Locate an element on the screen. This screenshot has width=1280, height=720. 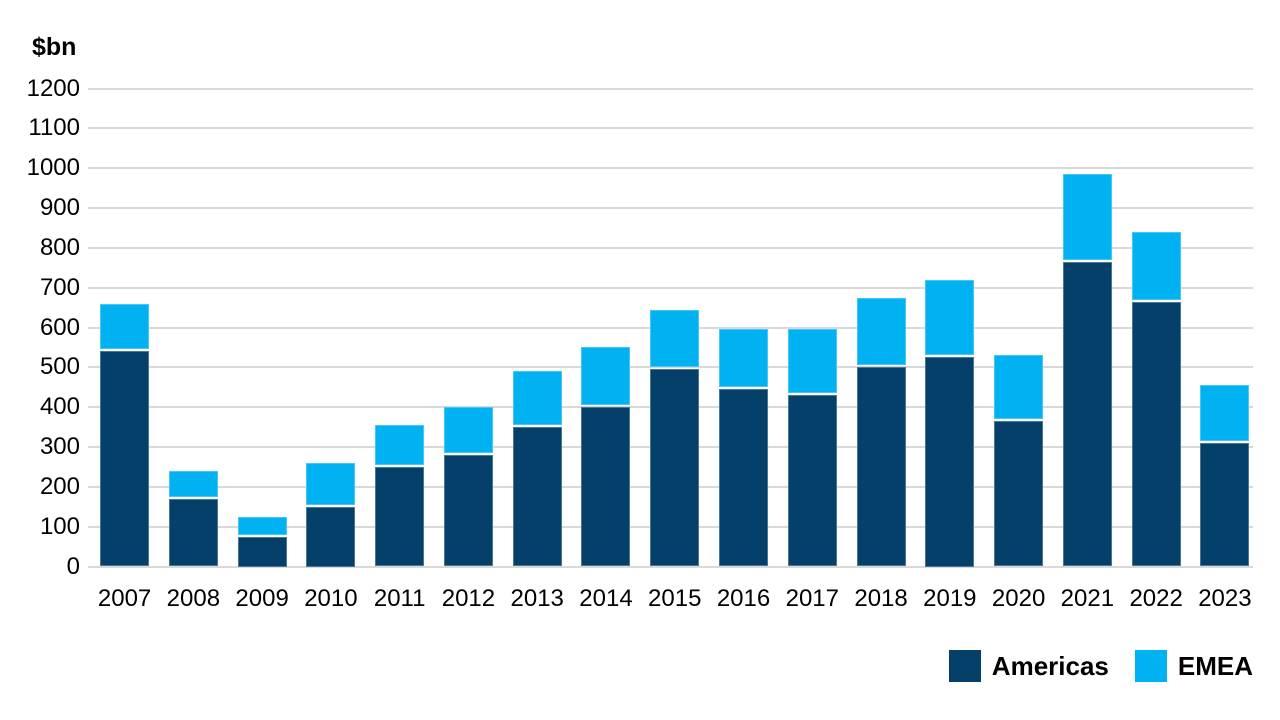
bar-2011-americas-segment is located at coordinates (400, 516).